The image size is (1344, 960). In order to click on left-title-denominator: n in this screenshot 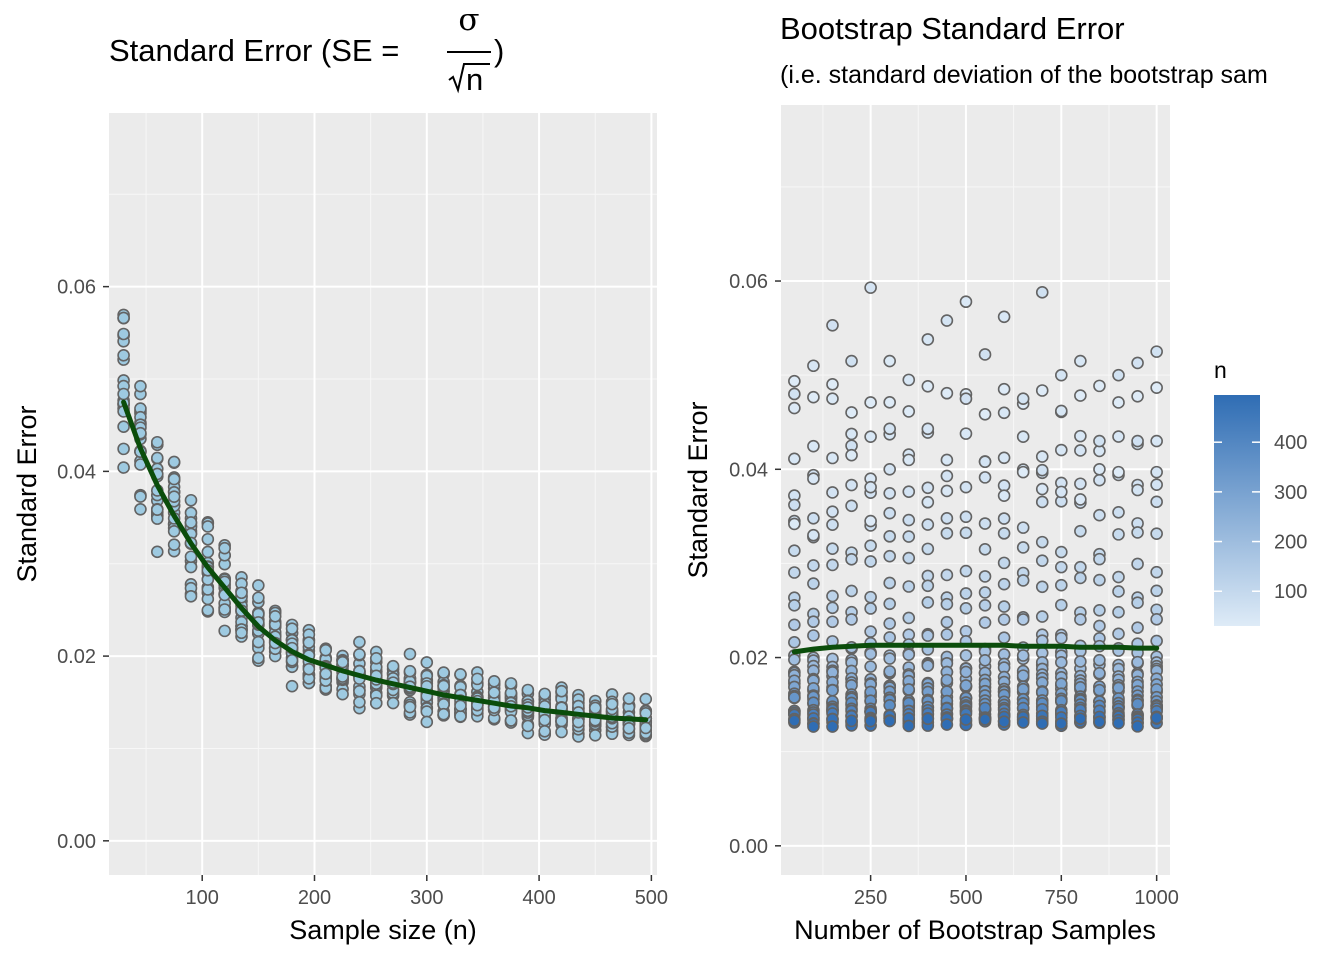, I will do `click(474, 79)`.